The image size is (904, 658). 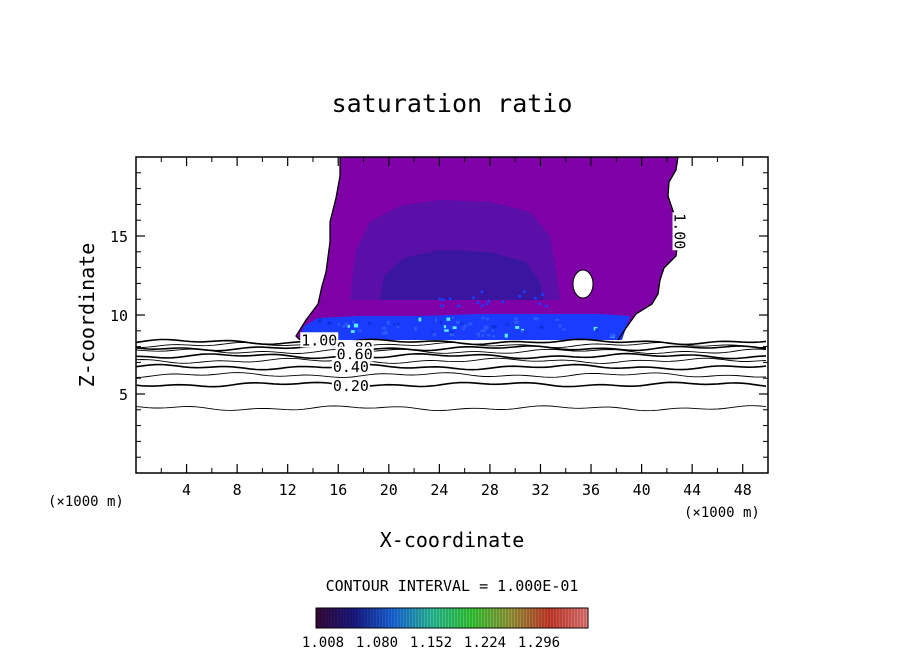 What do you see at coordinates (323, 643) in the screenshot?
I see `colorbar-tick-label: 1.008` at bounding box center [323, 643].